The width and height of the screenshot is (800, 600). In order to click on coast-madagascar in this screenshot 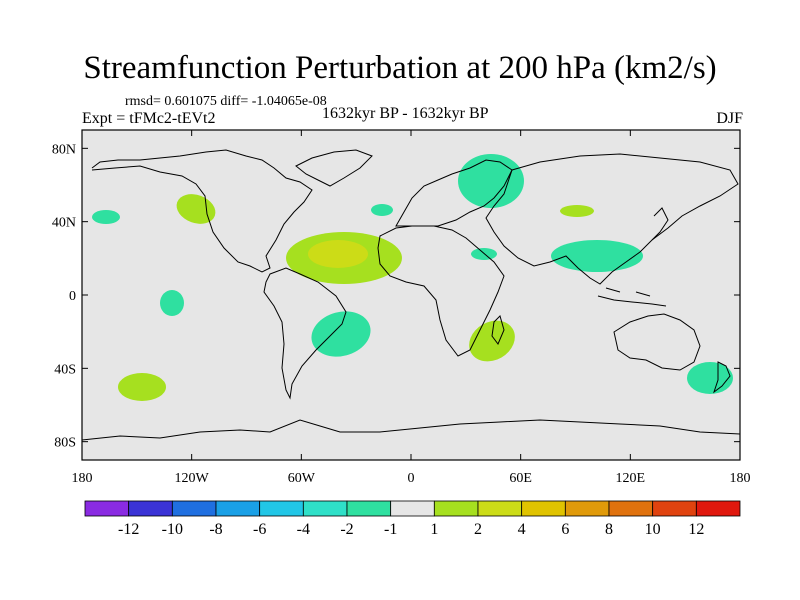, I will do `click(498, 330)`.